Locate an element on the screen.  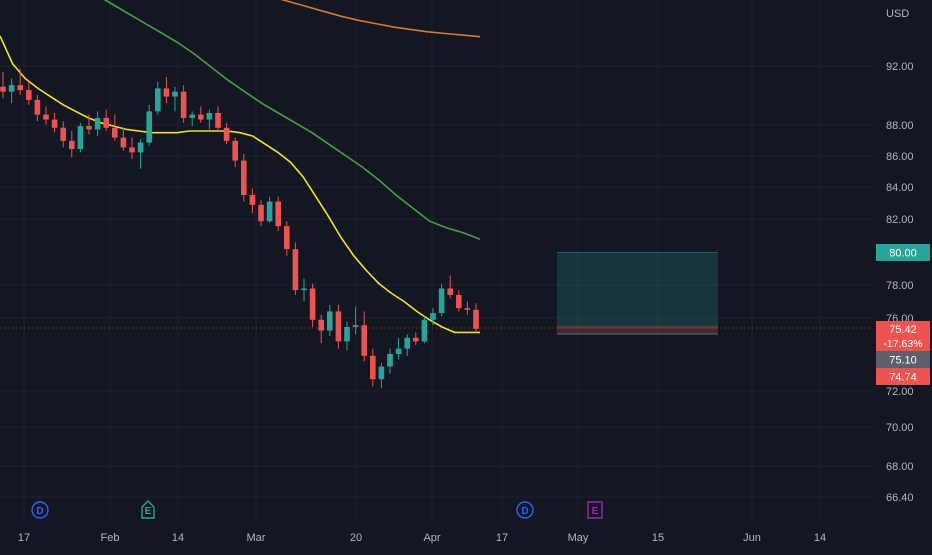
y-axis-tick-label: 66.40 is located at coordinates (900, 498).